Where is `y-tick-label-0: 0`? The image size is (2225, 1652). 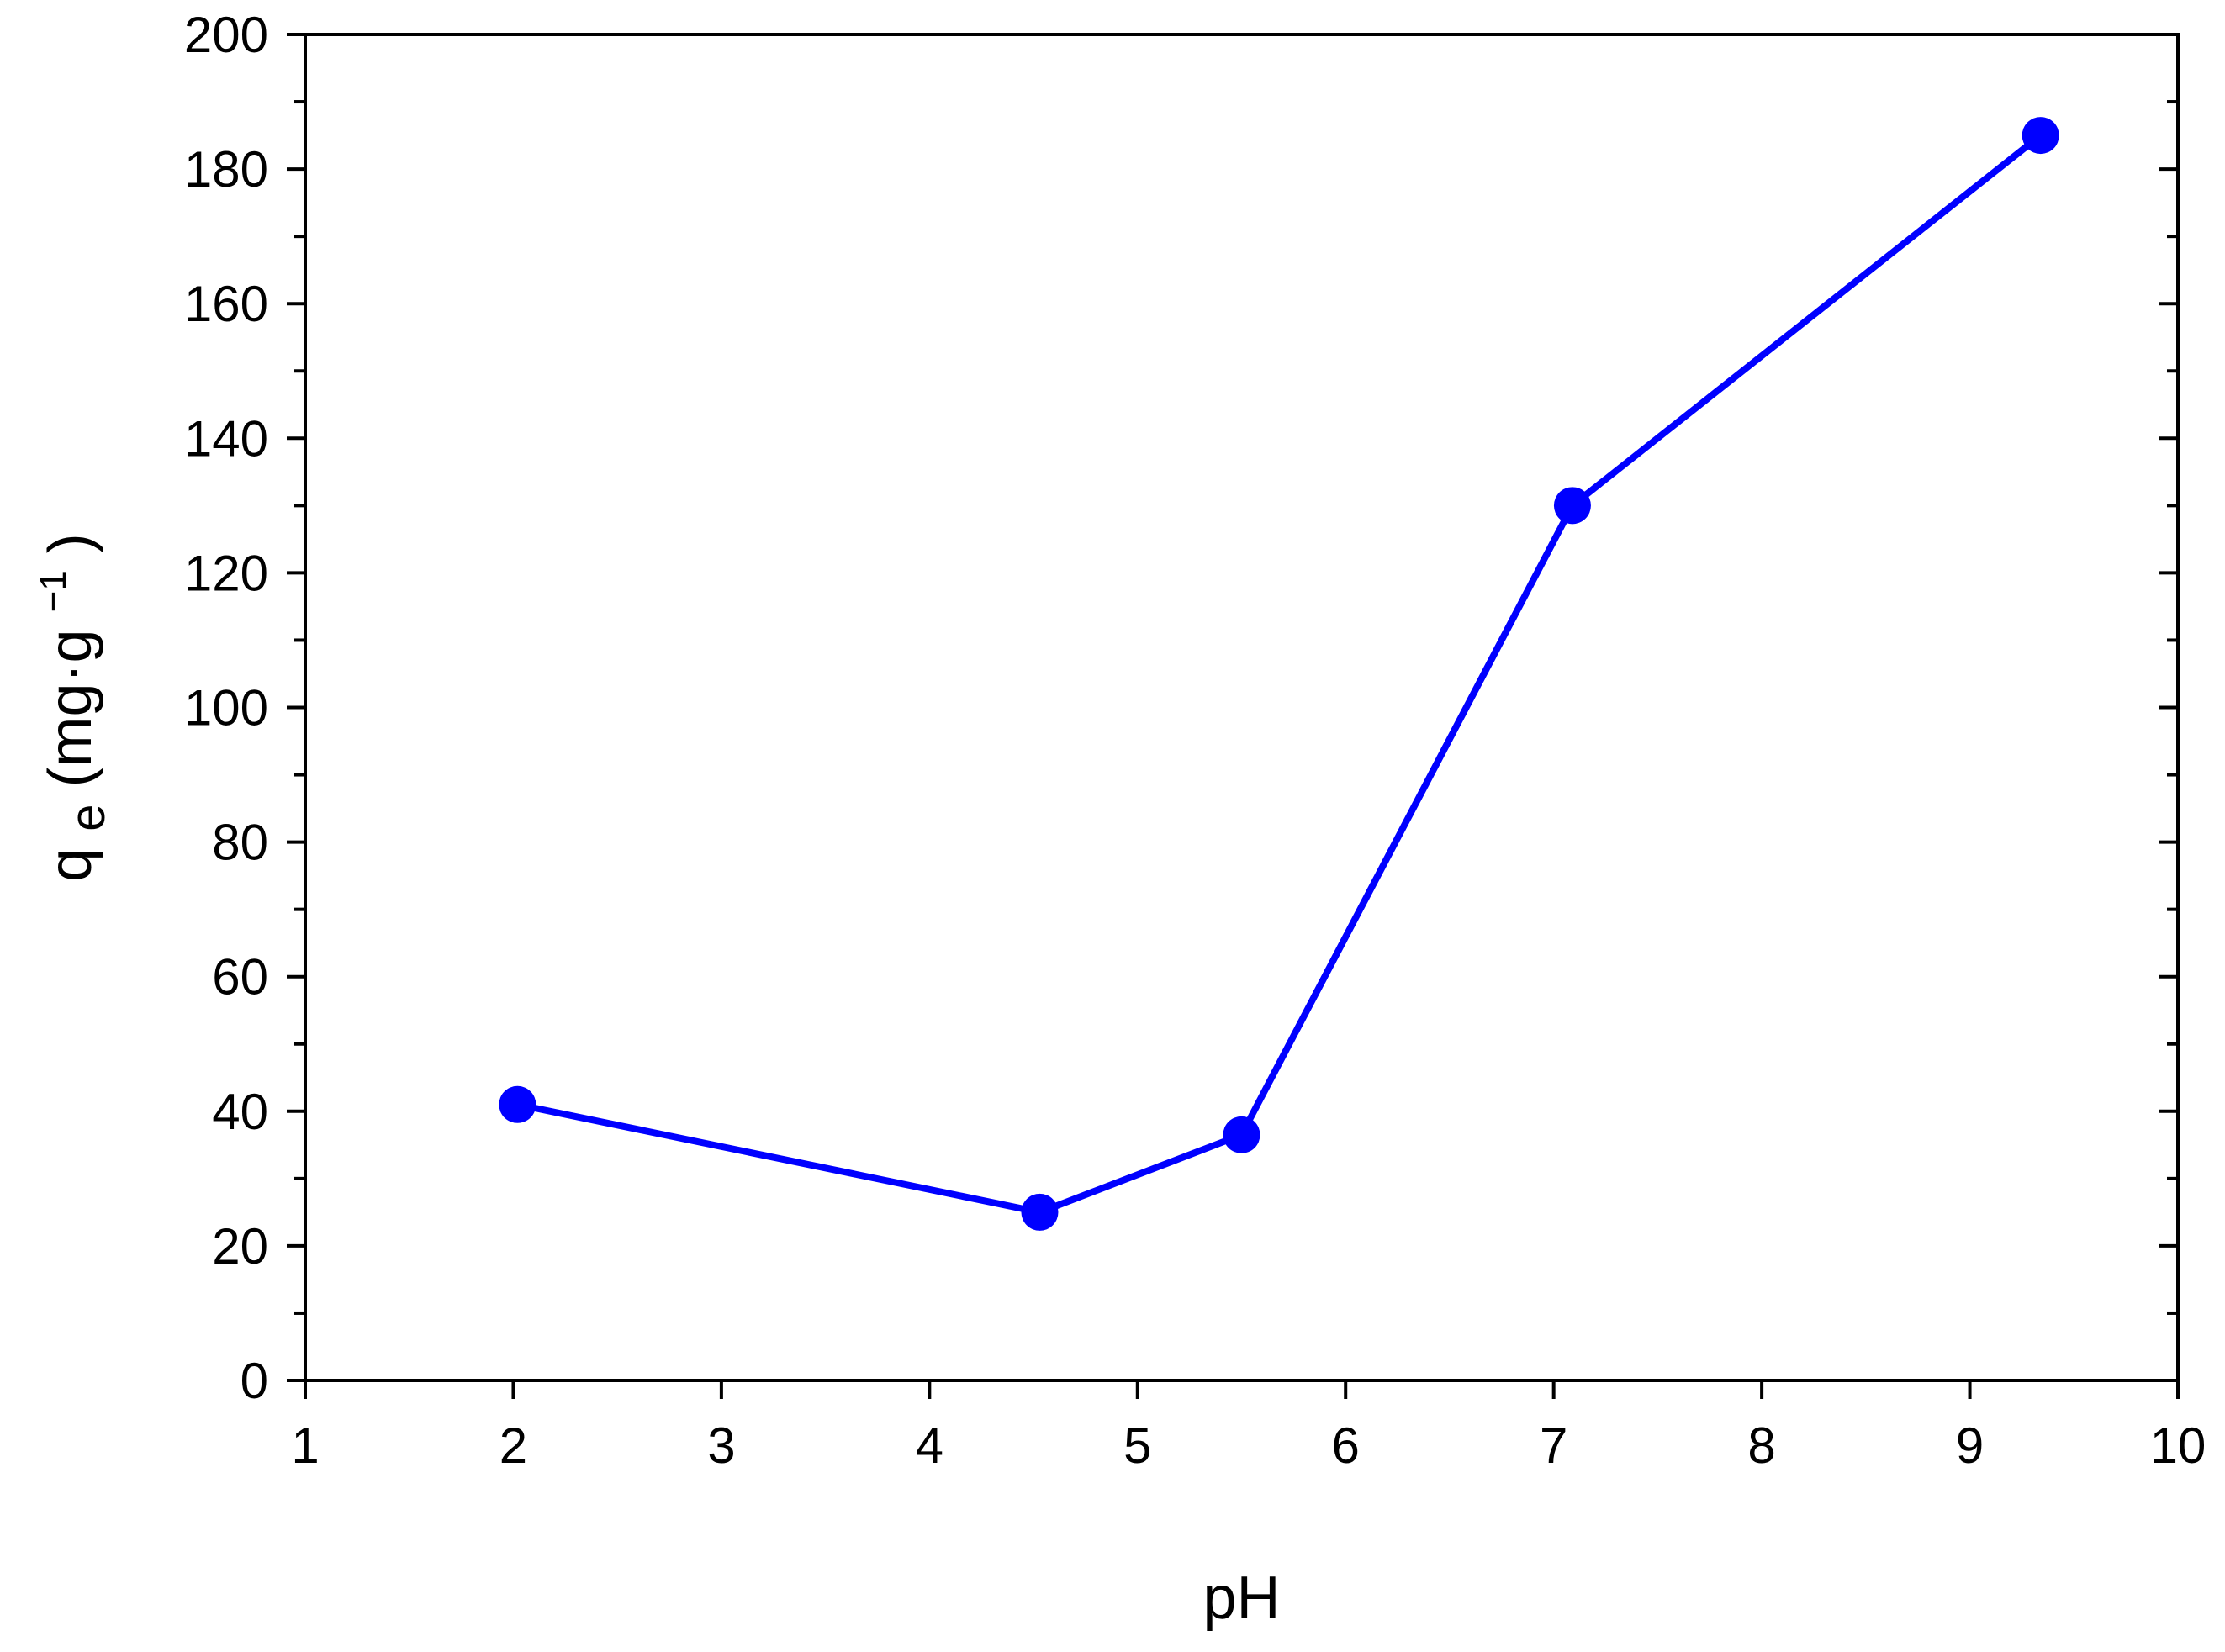 y-tick-label-0: 0 is located at coordinates (254, 1381).